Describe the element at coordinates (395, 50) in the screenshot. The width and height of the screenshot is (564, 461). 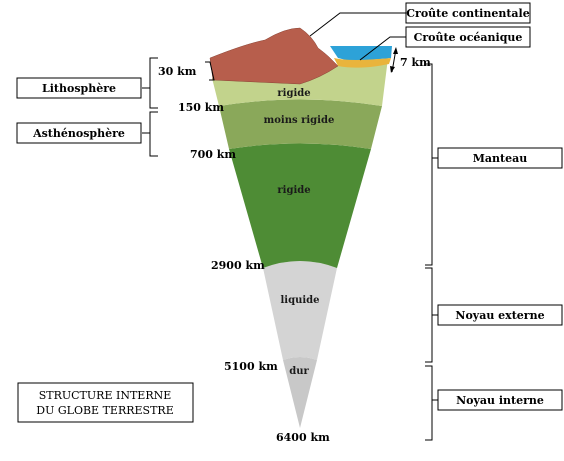
I see `arrow-7-km-head-top` at that location.